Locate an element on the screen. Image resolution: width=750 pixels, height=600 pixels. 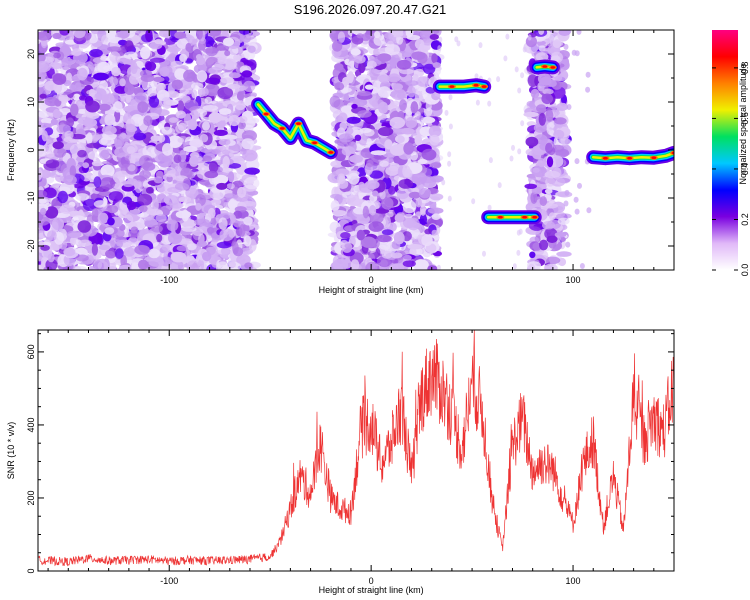
snr-ytick-label: 600 is located at coordinates (31, 351).